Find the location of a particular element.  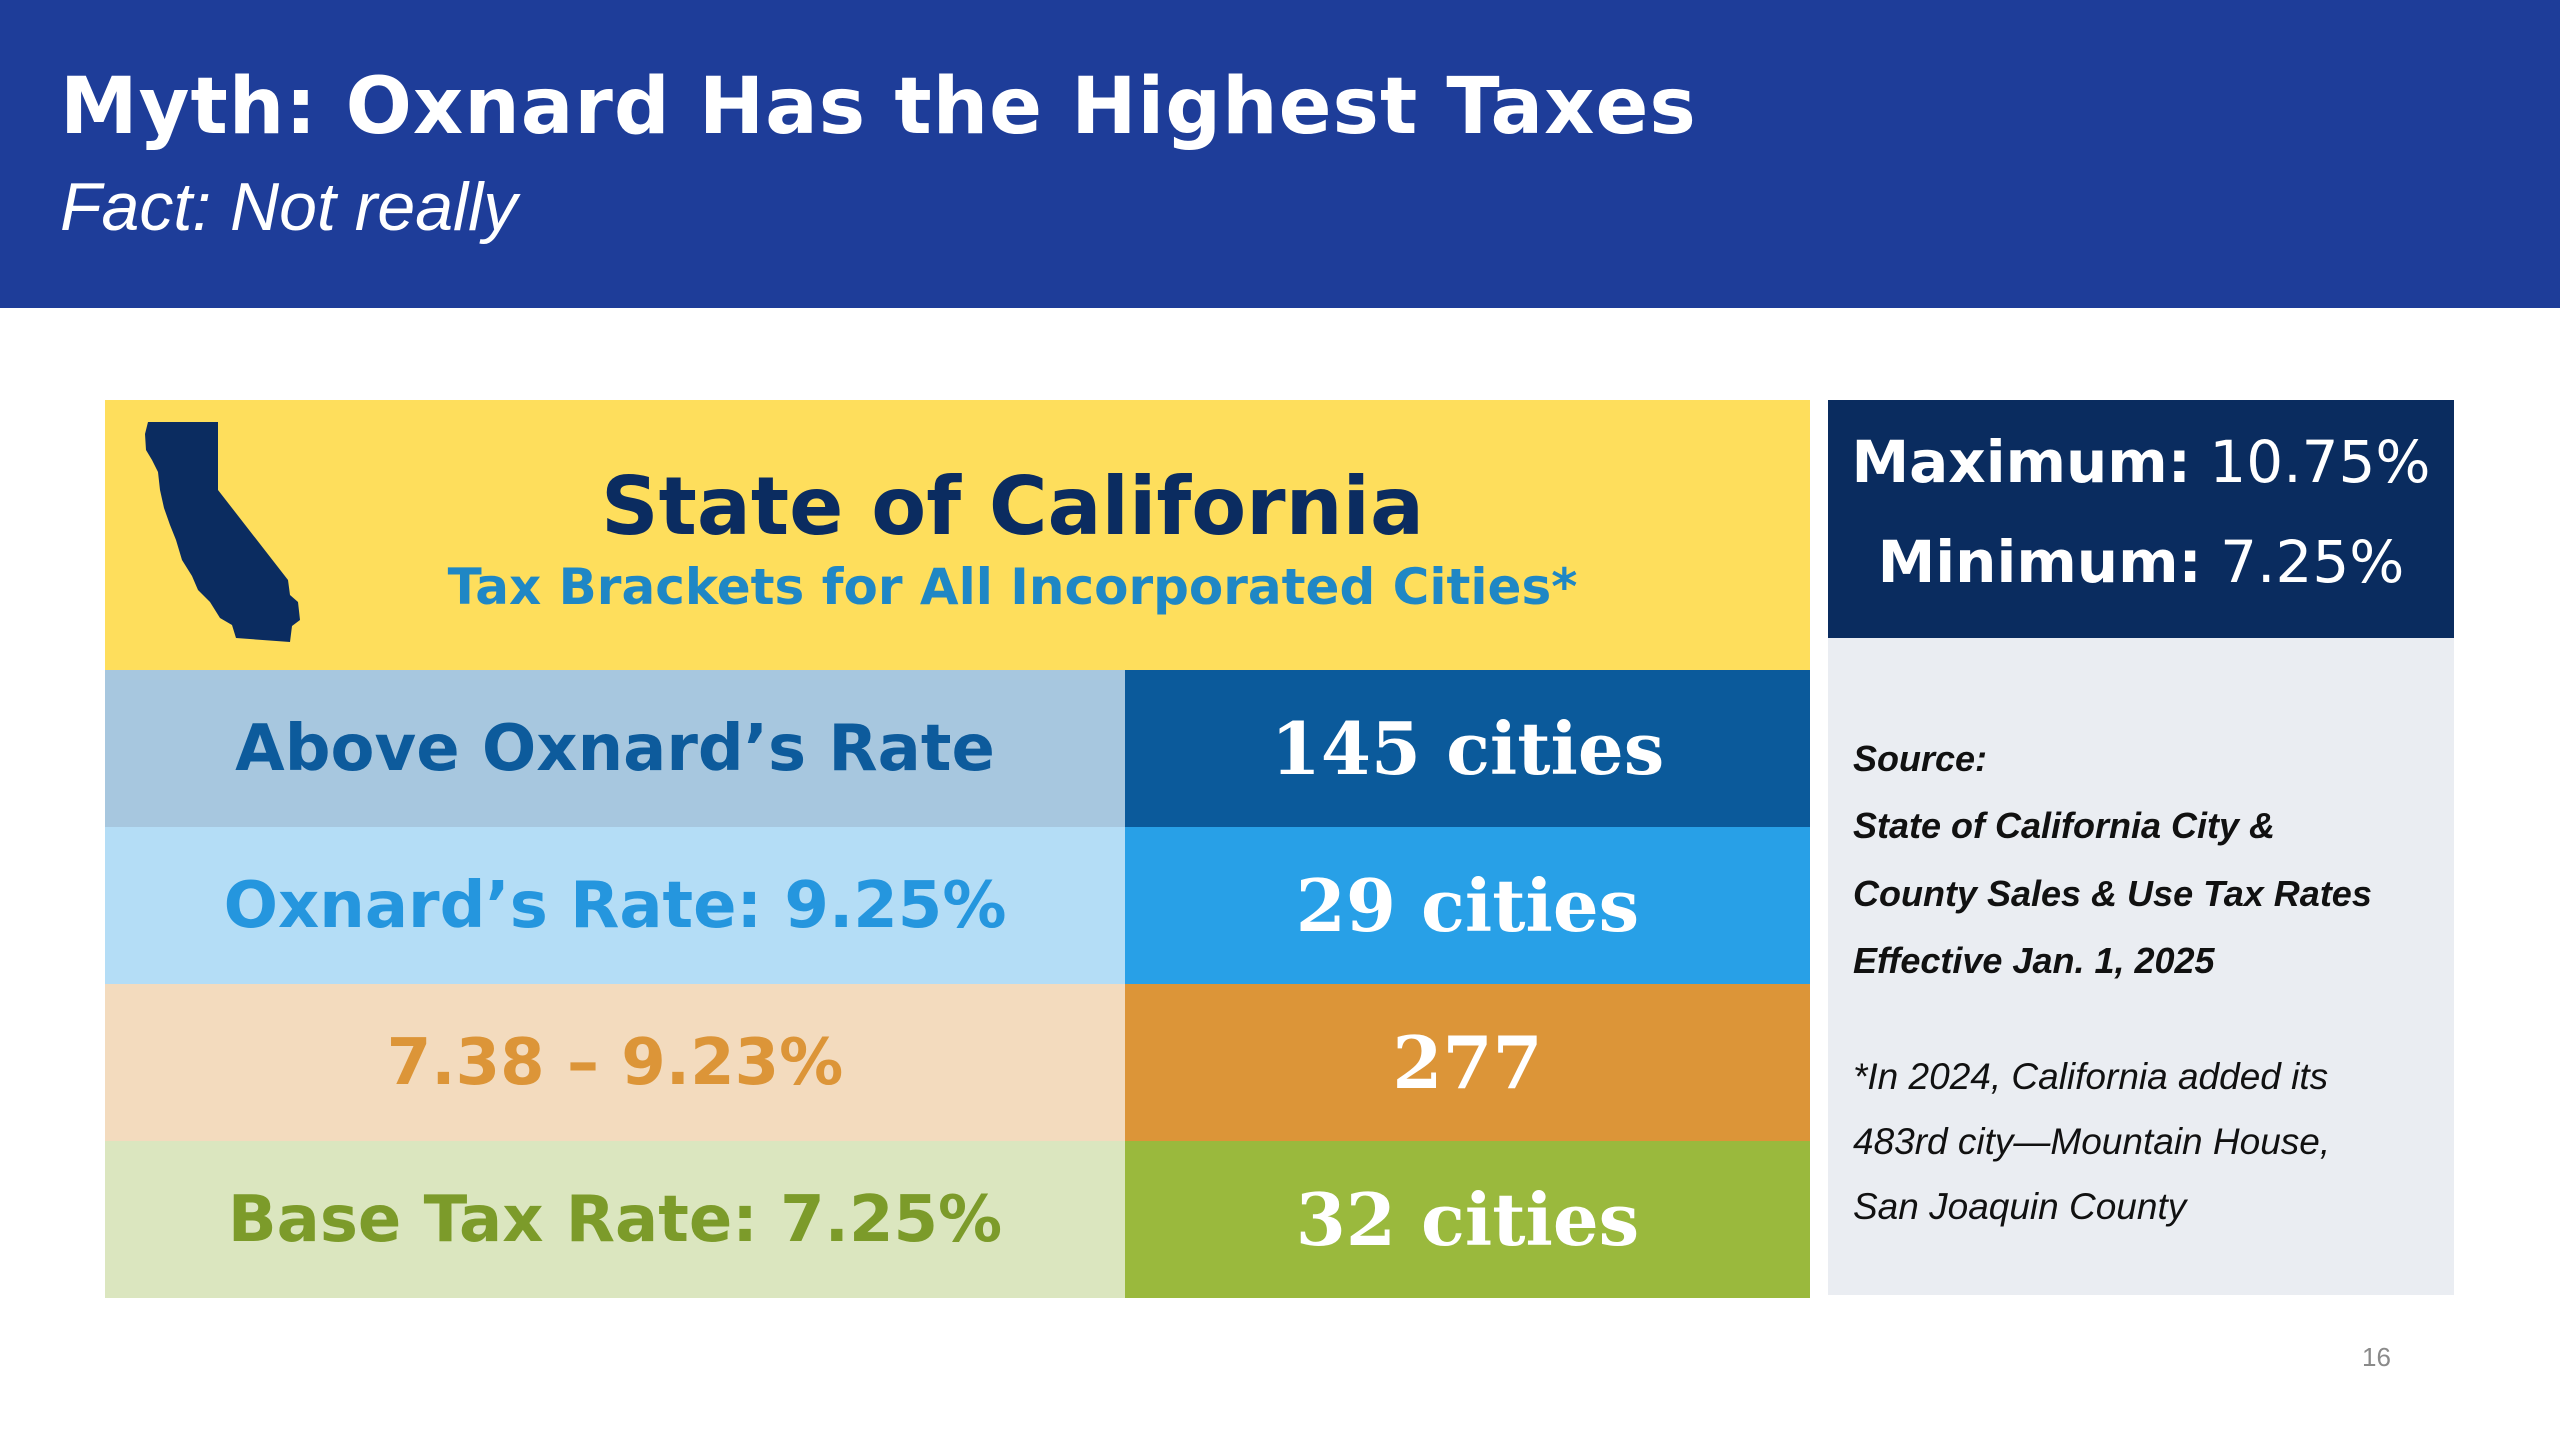

bracket-label: Above Oxnard’s Rate is located at coordinates (615, 748).